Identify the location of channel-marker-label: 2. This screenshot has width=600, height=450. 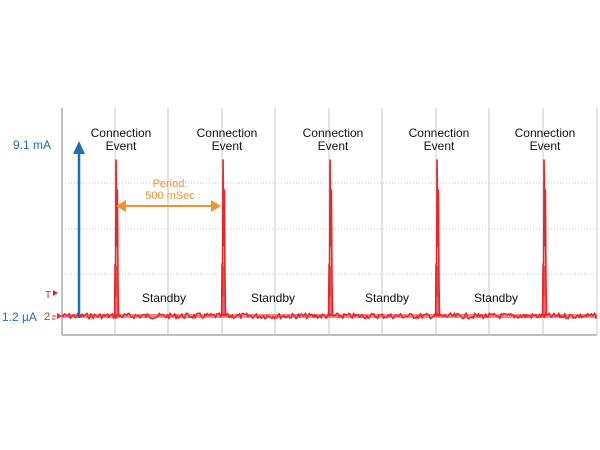
(47, 317).